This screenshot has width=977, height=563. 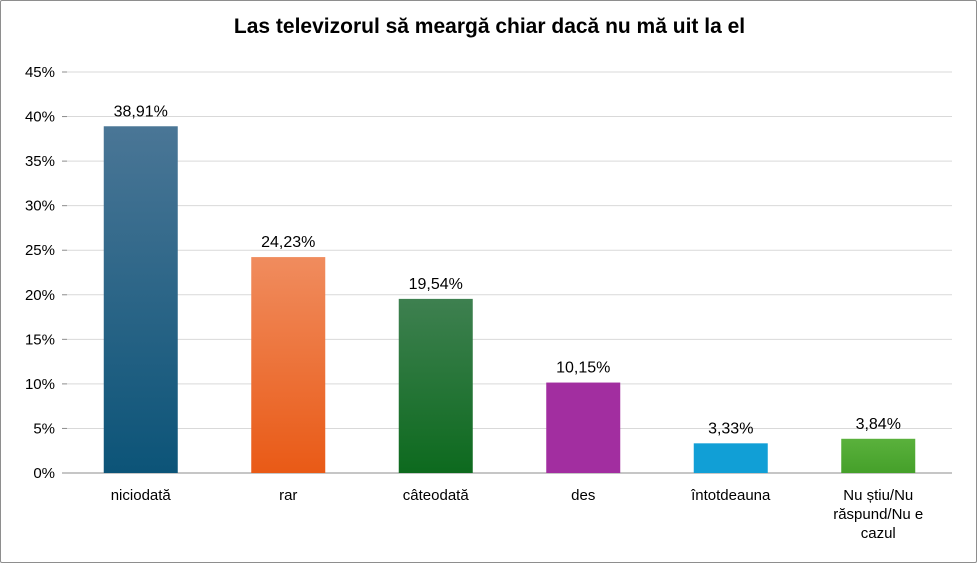 I want to click on category-label: câteodată, so click(x=436, y=495).